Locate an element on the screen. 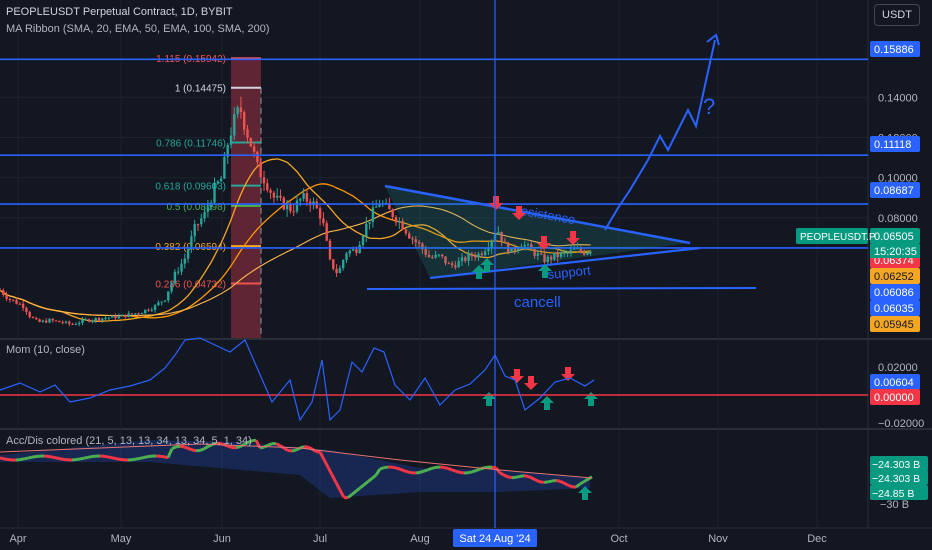  fib-range-band is located at coordinates (246, 201).